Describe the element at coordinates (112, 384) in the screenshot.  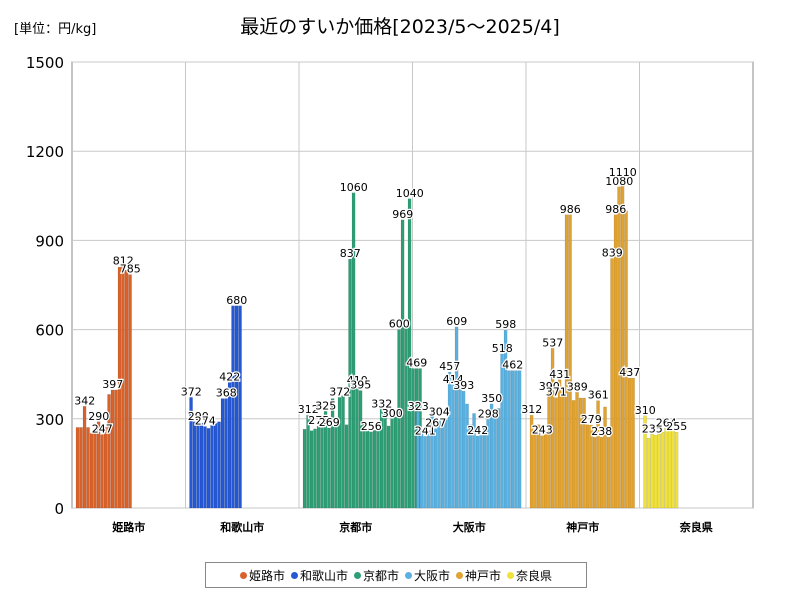
I see `data-label: 397` at that location.